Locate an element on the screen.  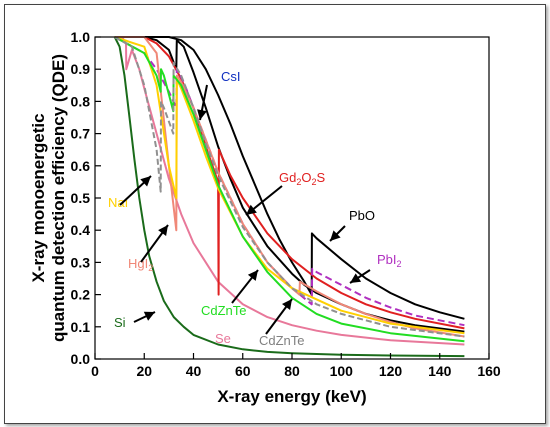
x-tick-label: 40 is located at coordinates (194, 371).